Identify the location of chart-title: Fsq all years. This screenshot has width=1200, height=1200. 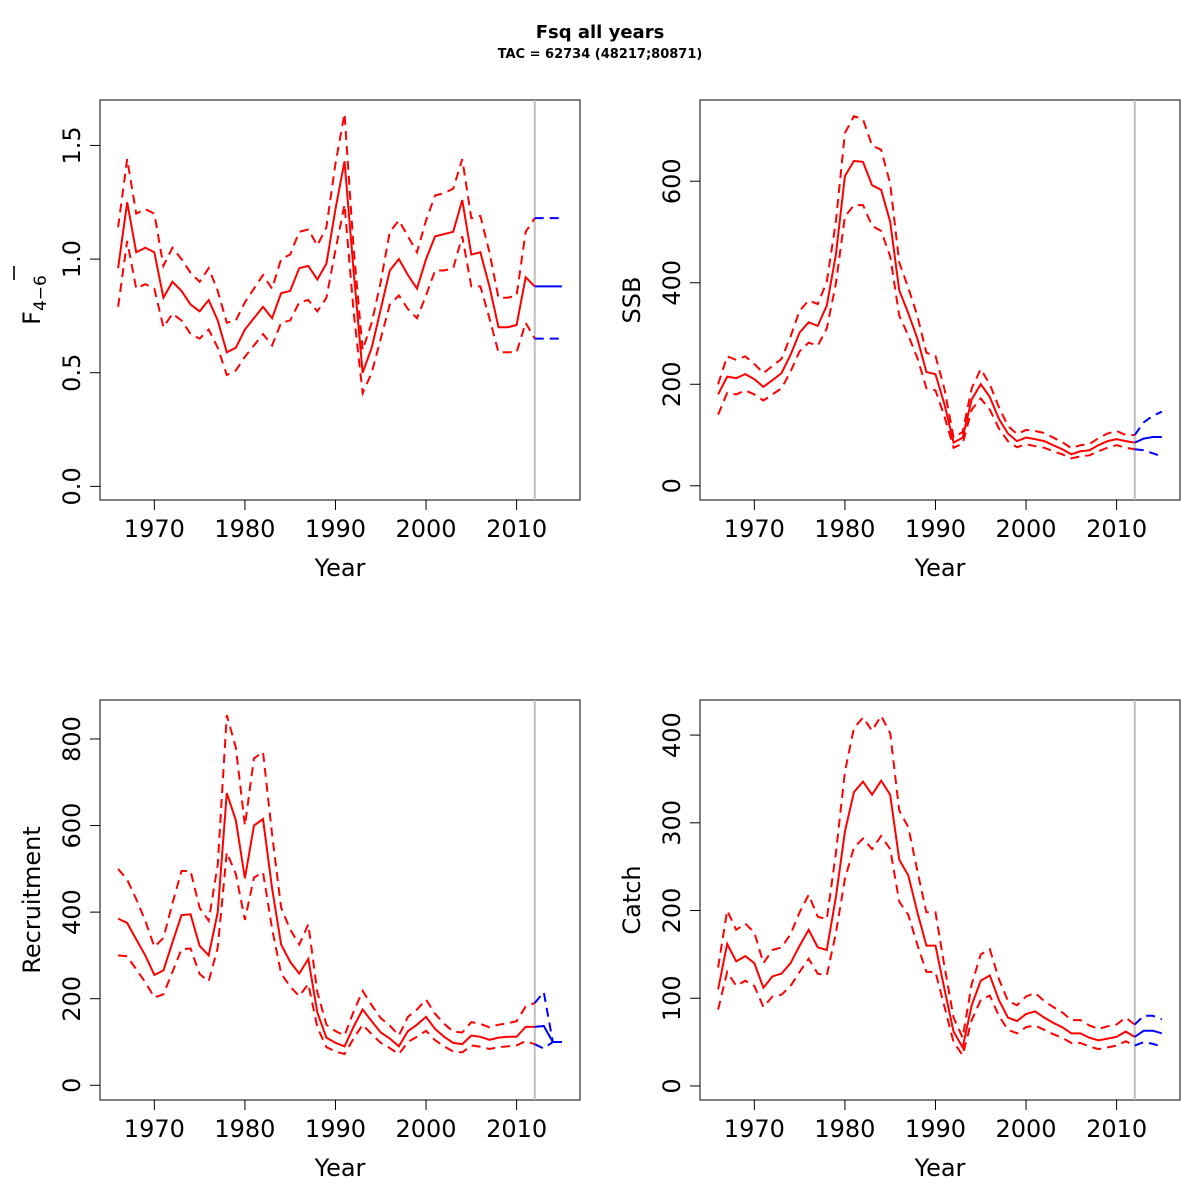
(600, 32).